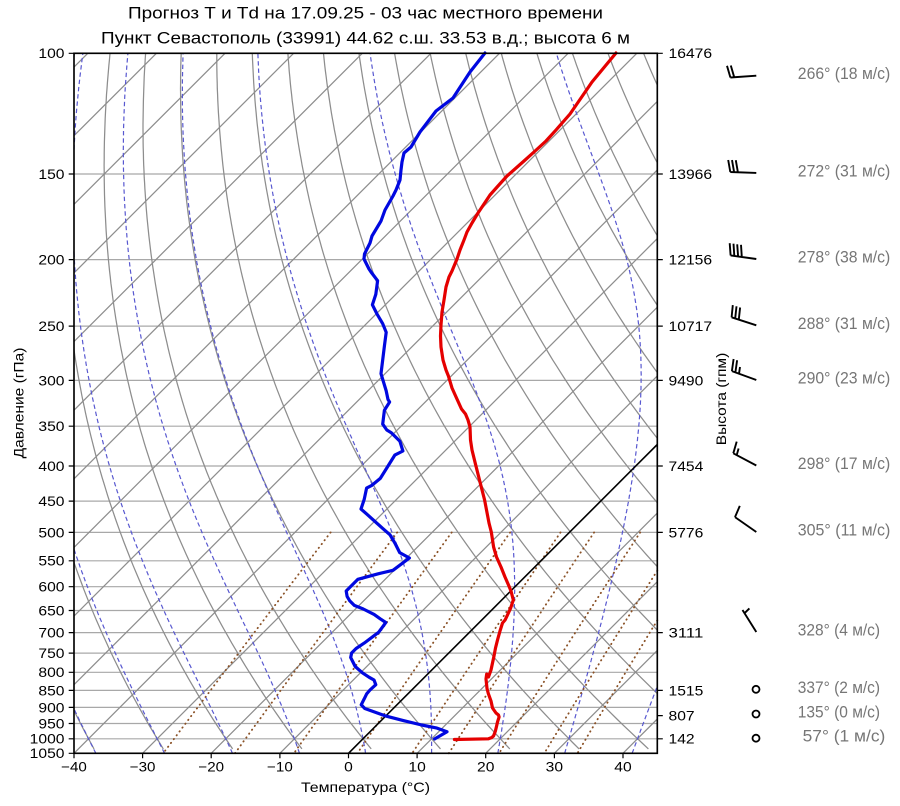  I want to click on svg-text: 9490, so click(686, 380).